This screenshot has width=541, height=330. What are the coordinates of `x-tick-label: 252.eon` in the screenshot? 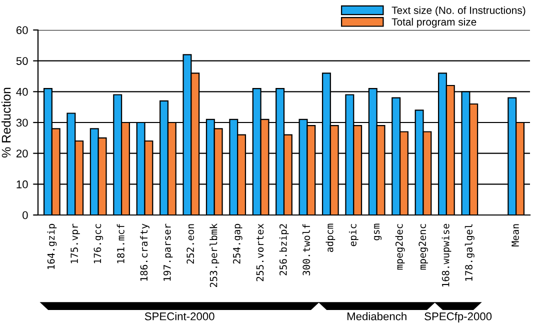 It's located at (190, 244).